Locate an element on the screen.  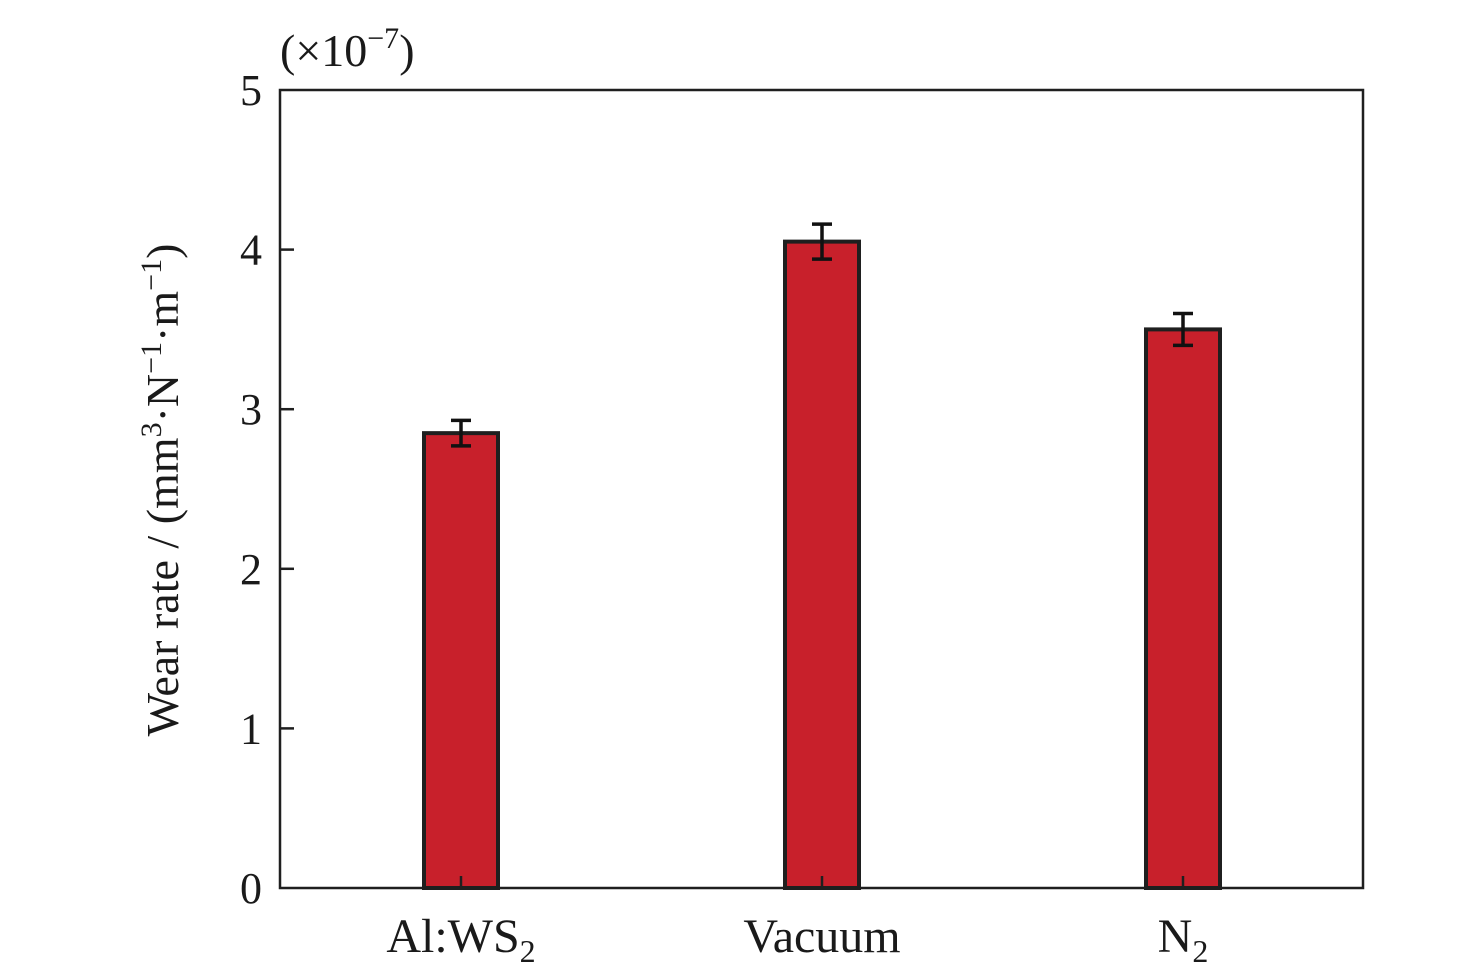
y-scale-note: (×10⁻⁷) is located at coordinates (347, 49).